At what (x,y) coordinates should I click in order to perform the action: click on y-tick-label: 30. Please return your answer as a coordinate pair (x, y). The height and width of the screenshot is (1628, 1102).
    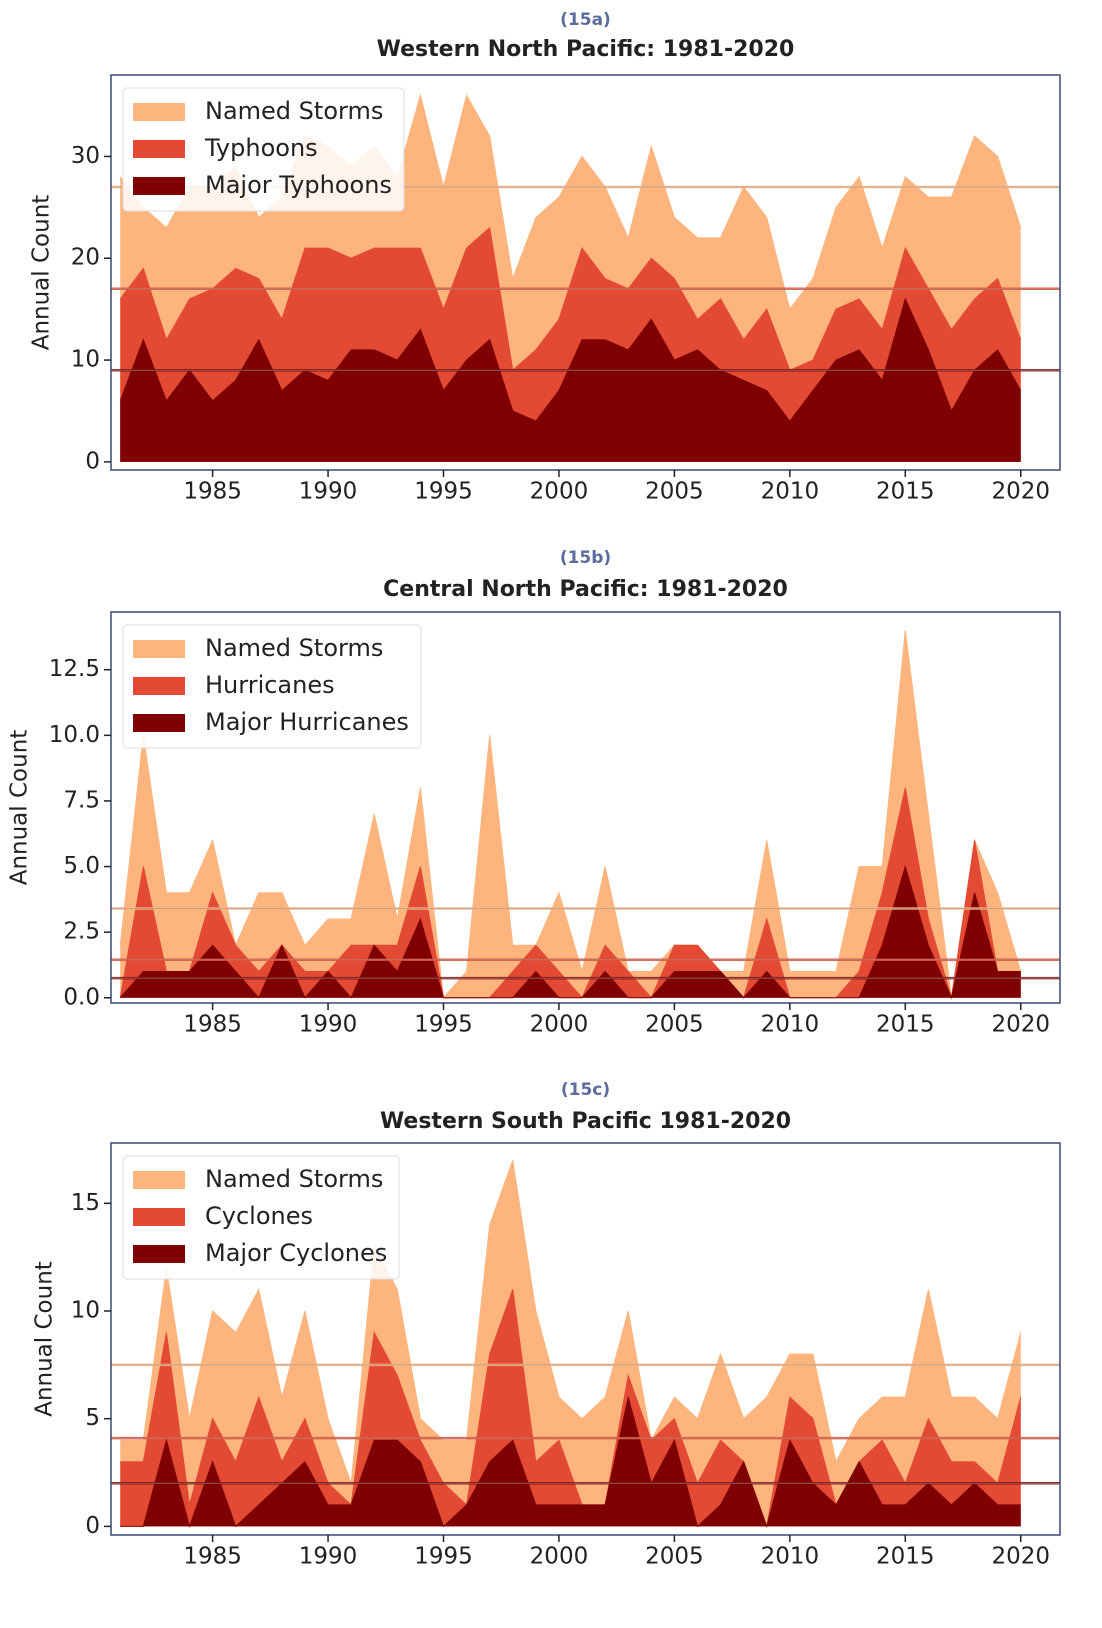
    Looking at the image, I should click on (85, 156).